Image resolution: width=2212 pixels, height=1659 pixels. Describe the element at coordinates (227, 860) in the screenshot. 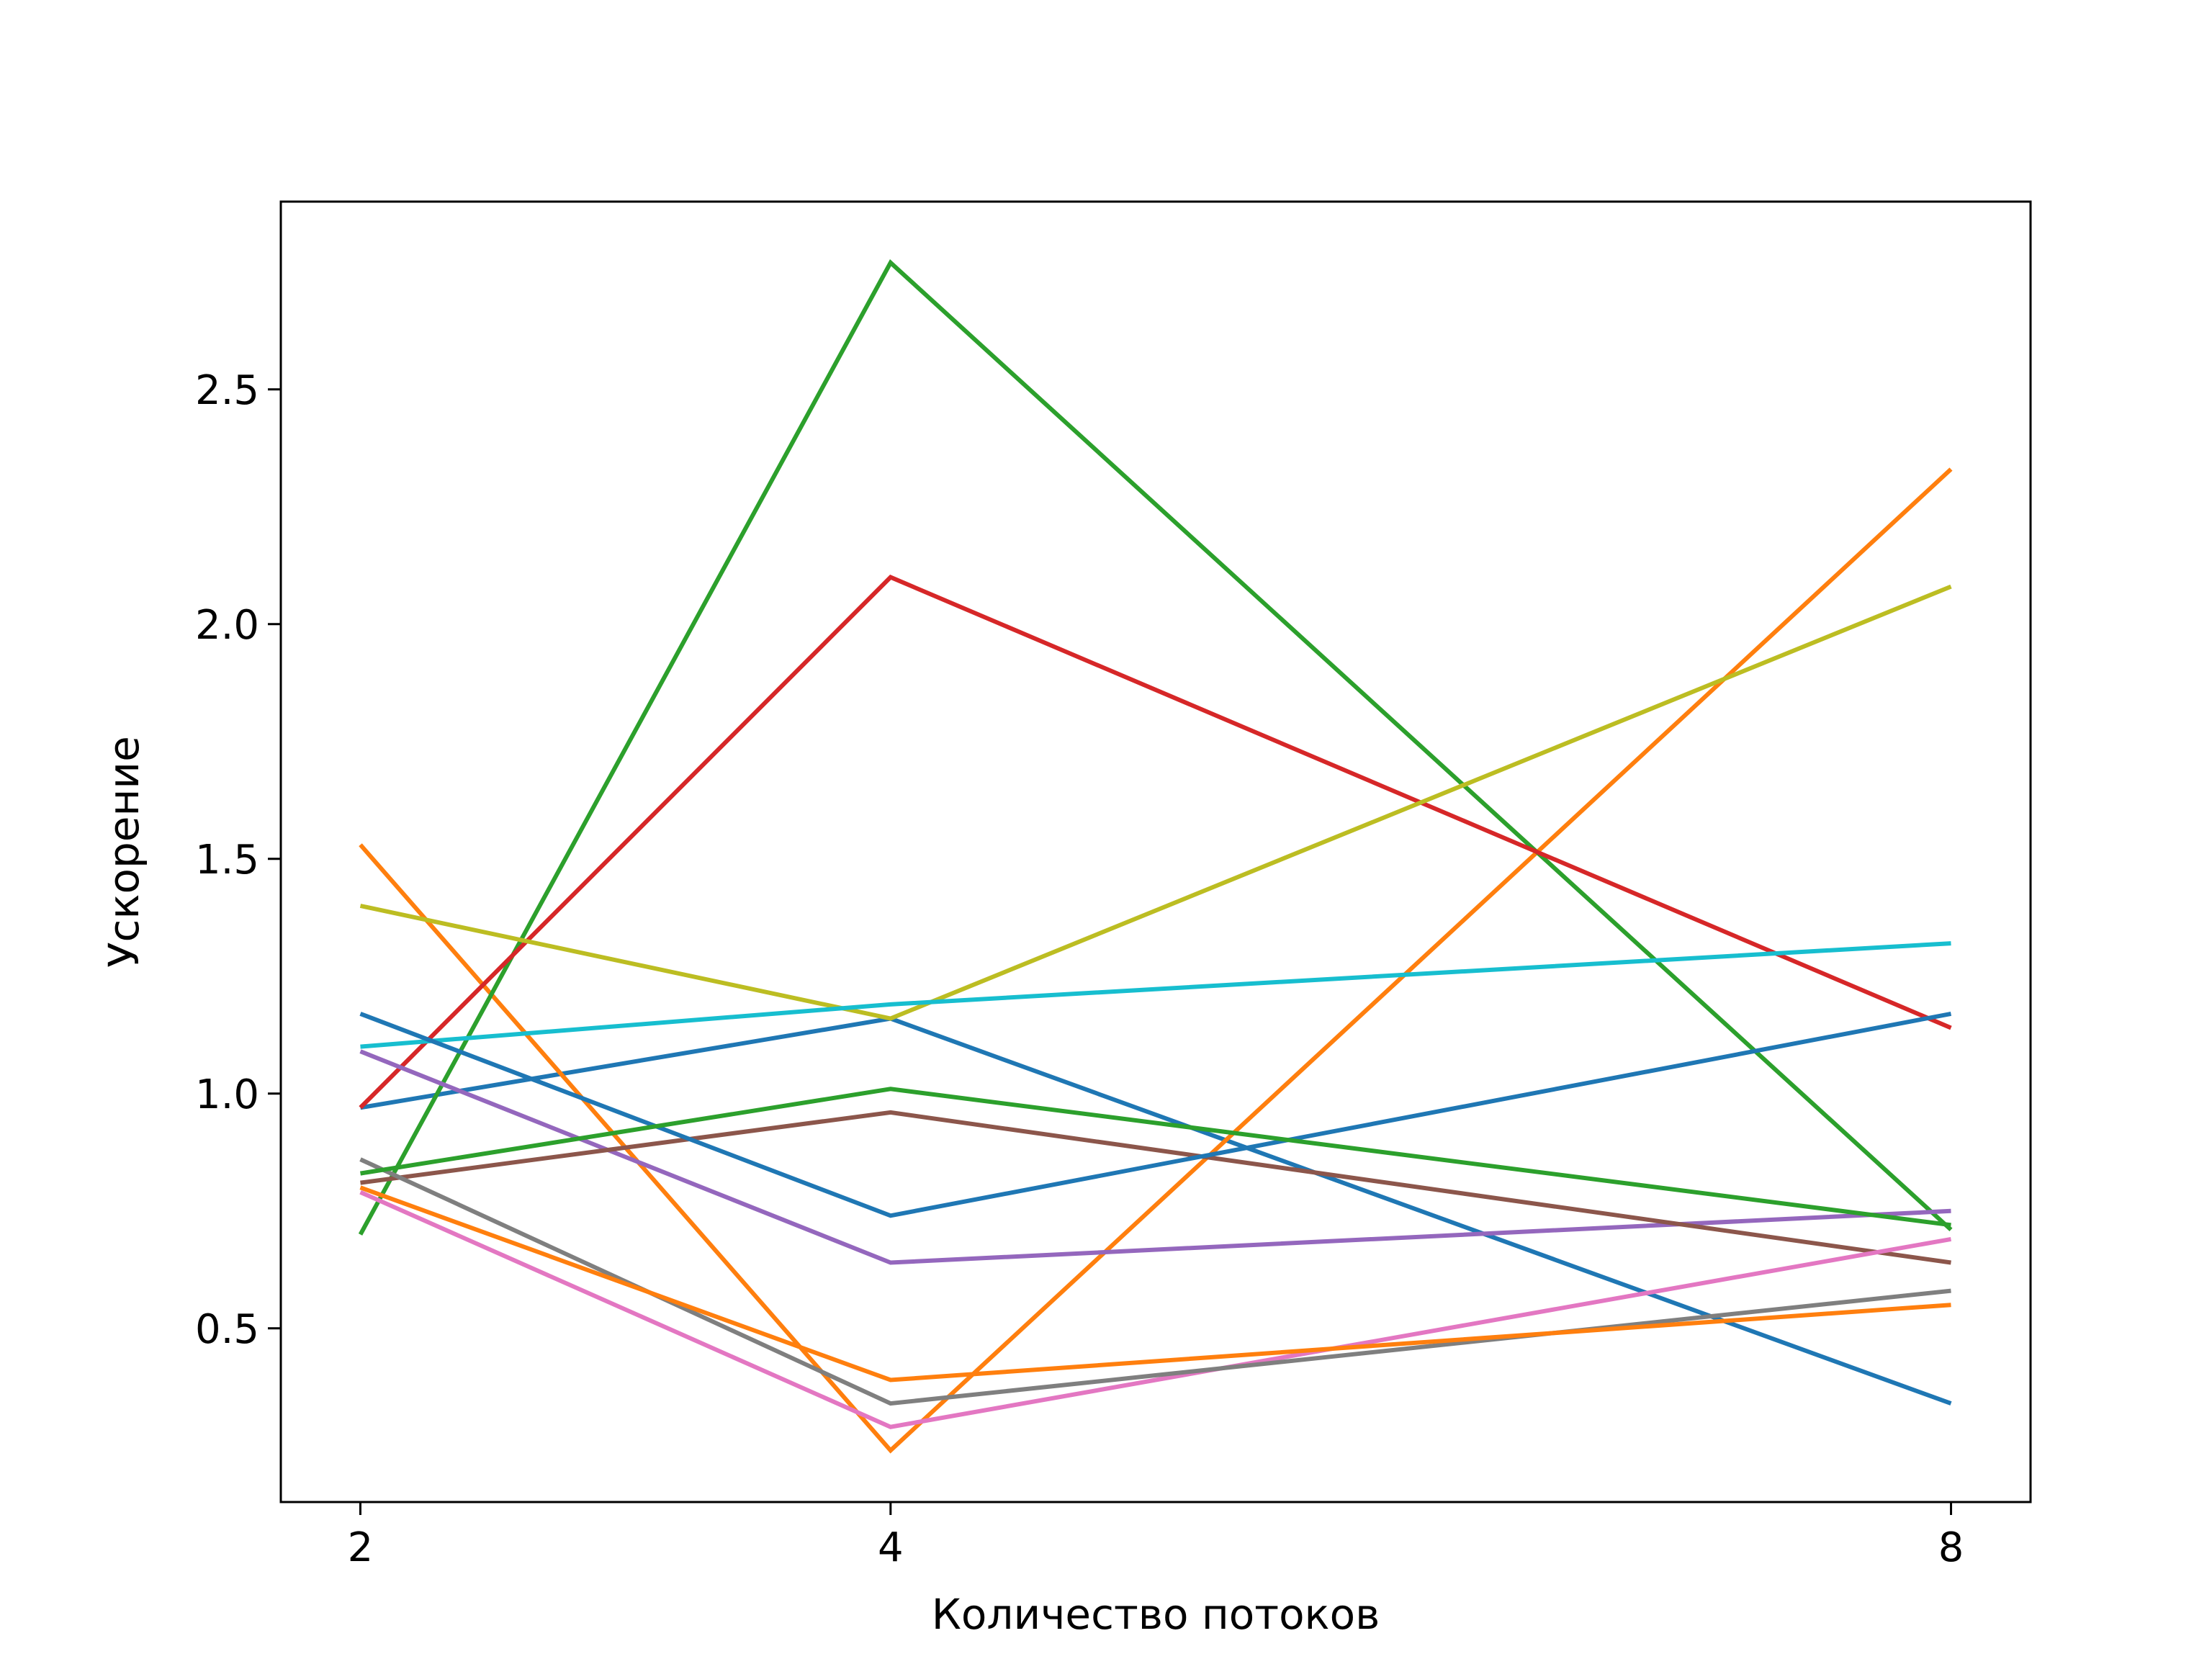

I see `y-tick-label-1.5: 1.5` at that location.